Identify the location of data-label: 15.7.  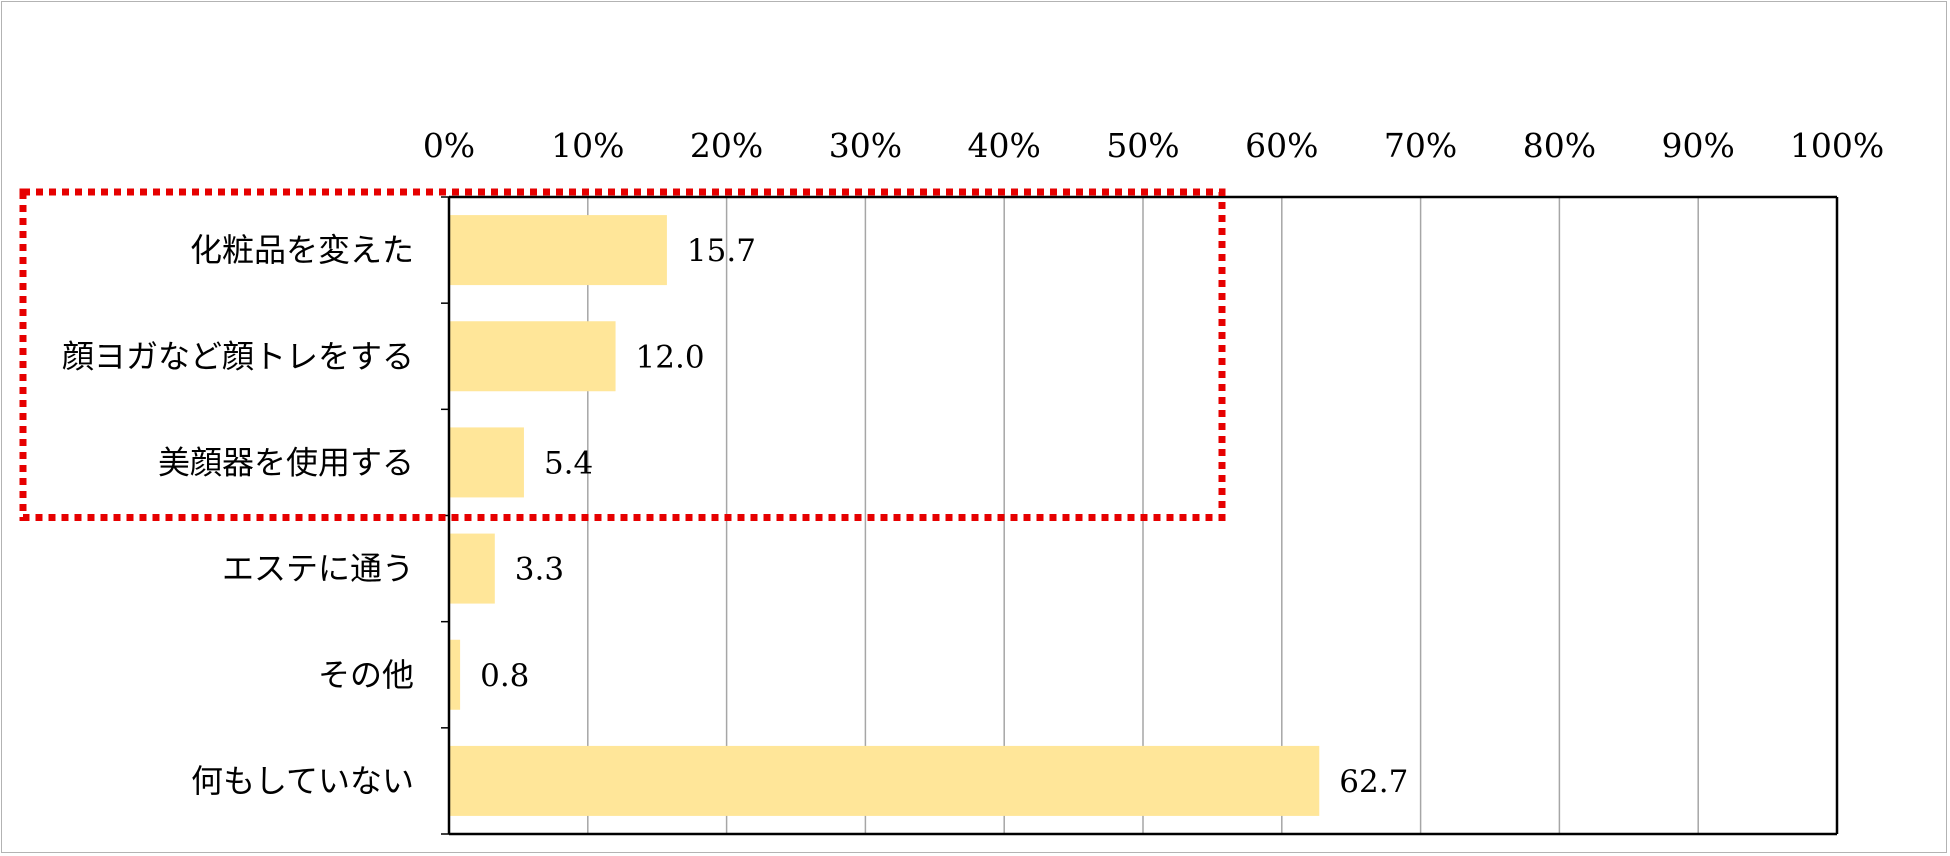
(721, 251).